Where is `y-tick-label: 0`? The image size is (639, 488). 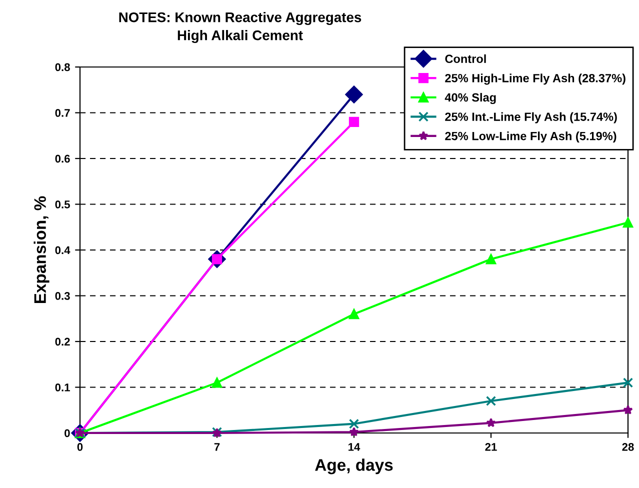 y-tick-label: 0 is located at coordinates (67, 433).